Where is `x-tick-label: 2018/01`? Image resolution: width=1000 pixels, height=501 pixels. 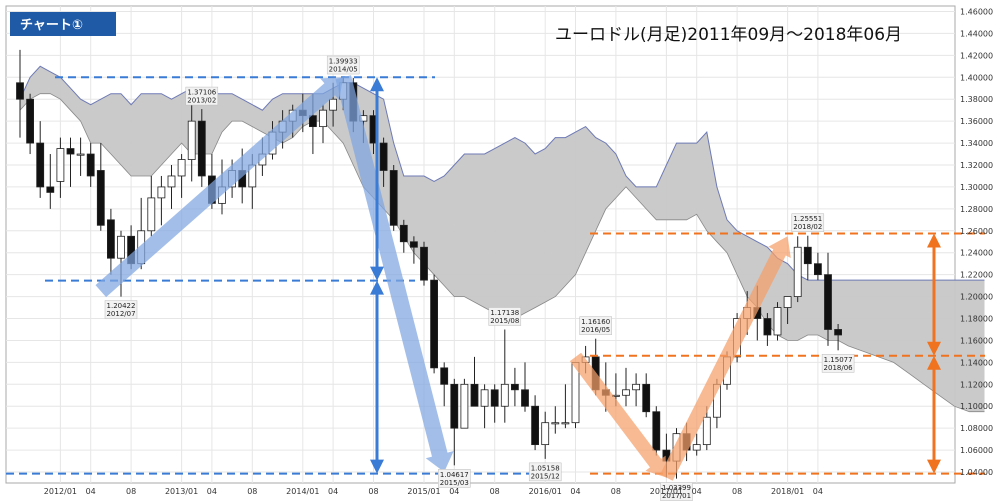
x-tick-label: 2018/01 is located at coordinates (787, 491).